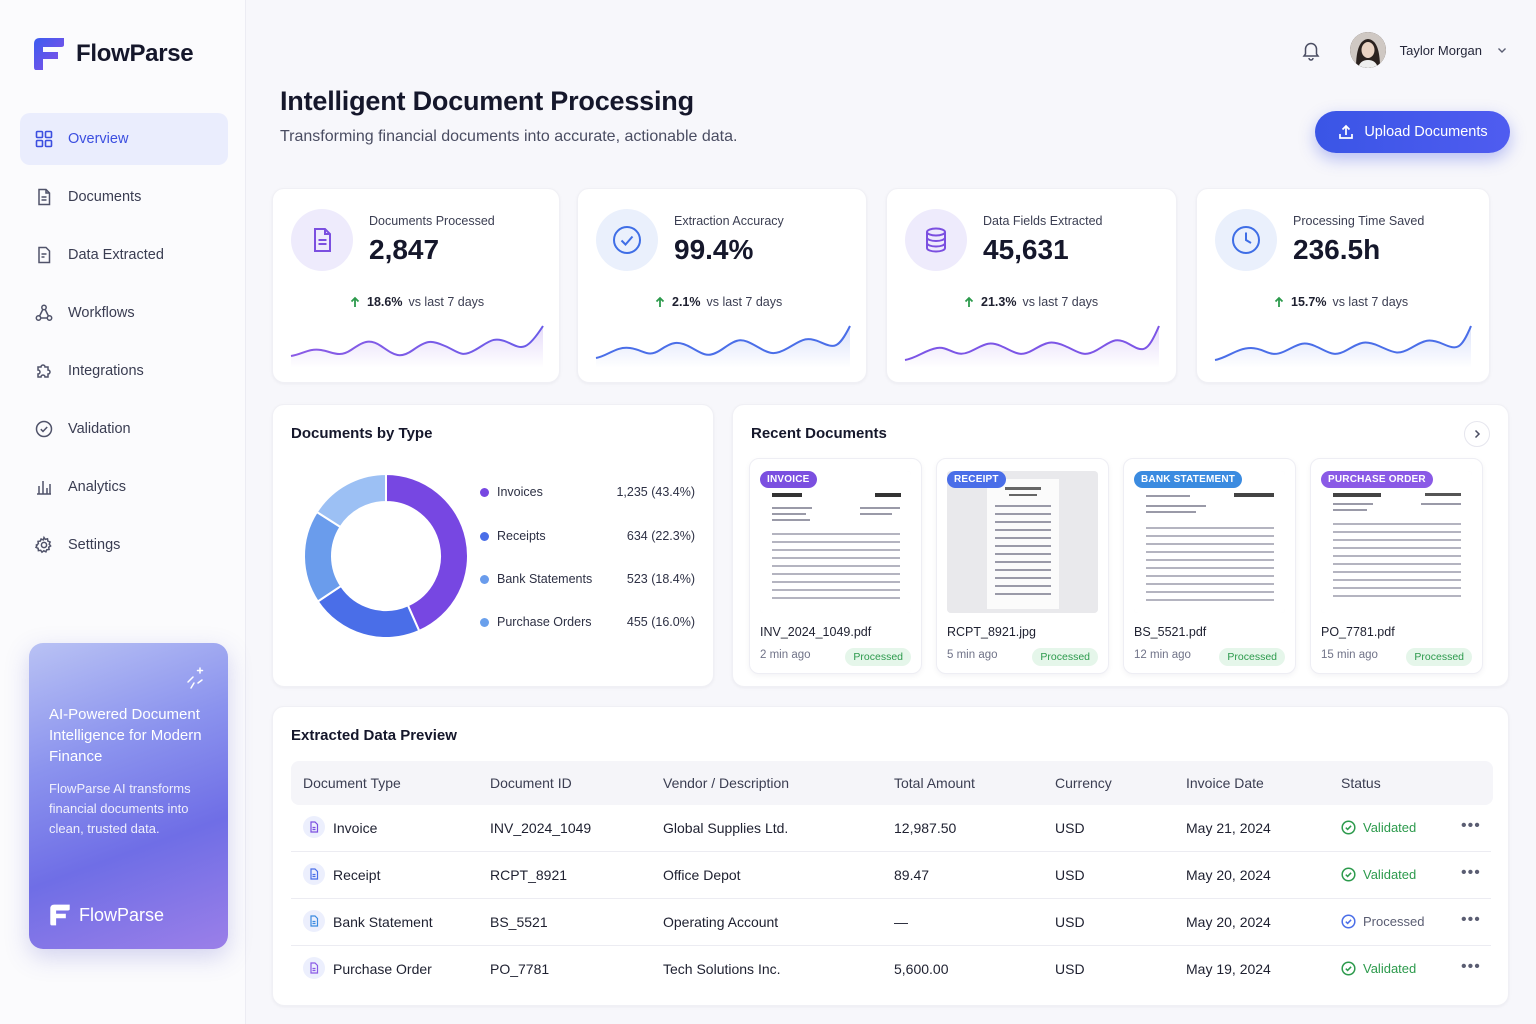  Describe the element at coordinates (351, 500) in the screenshot. I see `donut-slice-purchase-orders` at that location.